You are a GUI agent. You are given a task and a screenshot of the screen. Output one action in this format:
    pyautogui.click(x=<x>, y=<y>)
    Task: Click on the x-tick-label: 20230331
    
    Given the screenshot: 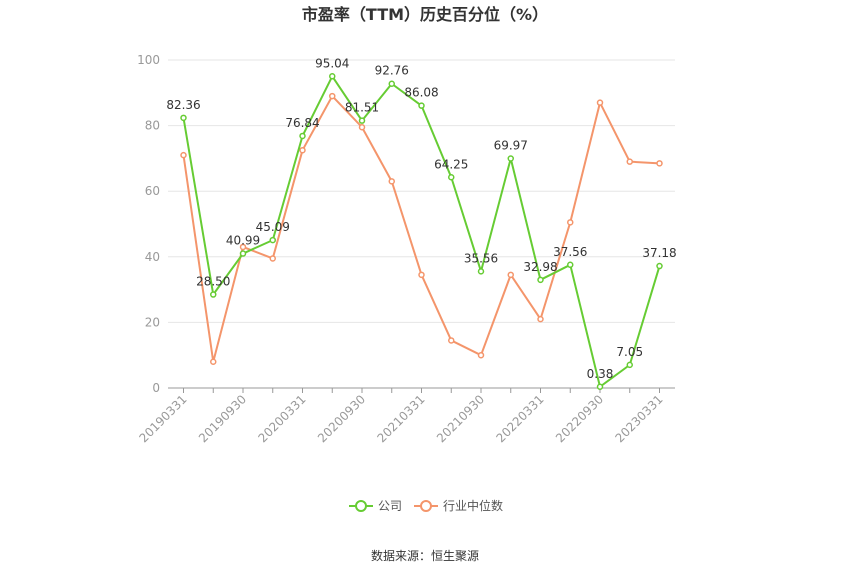 What is the action you would take?
    pyautogui.click(x=639, y=418)
    